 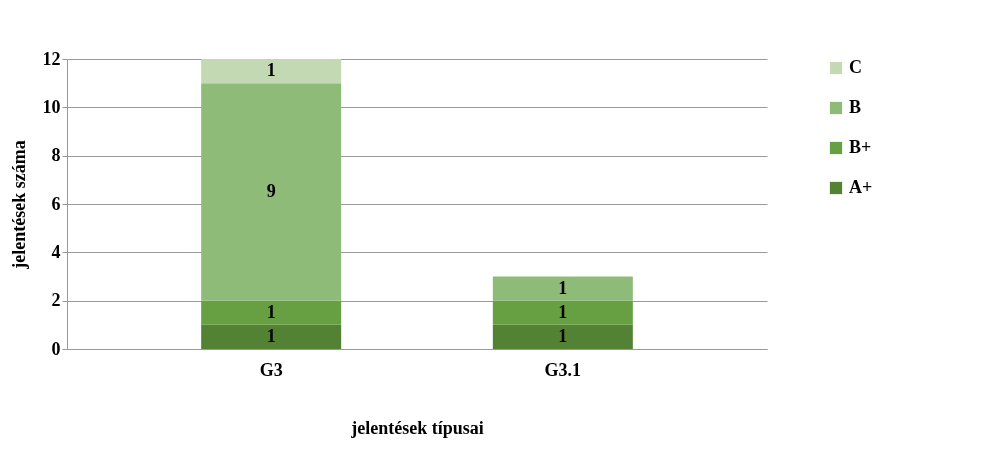 I want to click on y-axis-title: jelentések száma, so click(x=18, y=205).